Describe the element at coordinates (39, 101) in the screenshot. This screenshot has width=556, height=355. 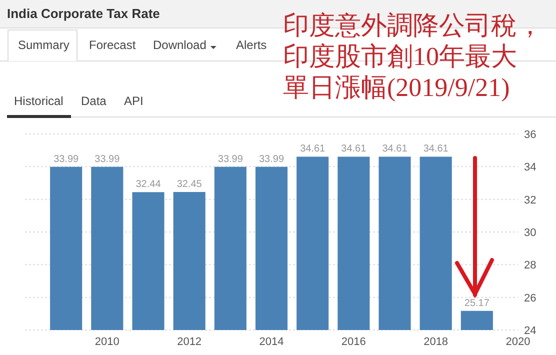
I see `text: Historical` at that location.